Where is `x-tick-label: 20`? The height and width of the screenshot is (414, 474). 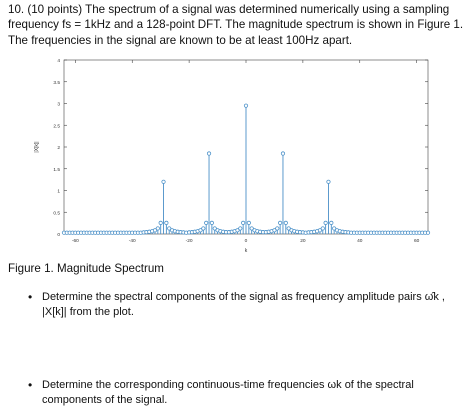 x-tick-label: 20 is located at coordinates (303, 241).